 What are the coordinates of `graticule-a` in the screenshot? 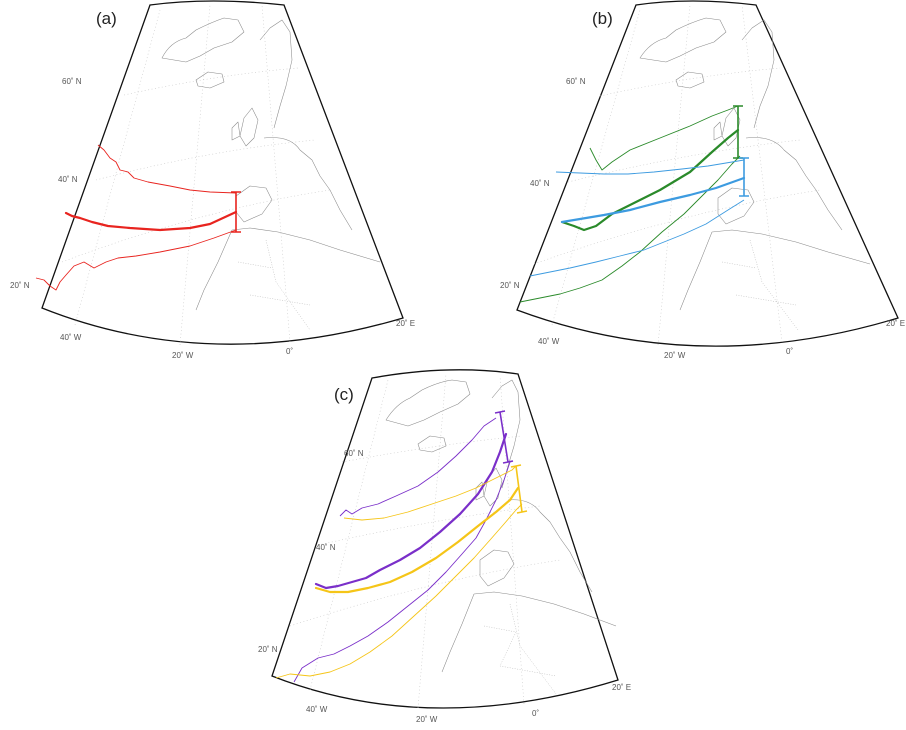 It's located at (196, 175).